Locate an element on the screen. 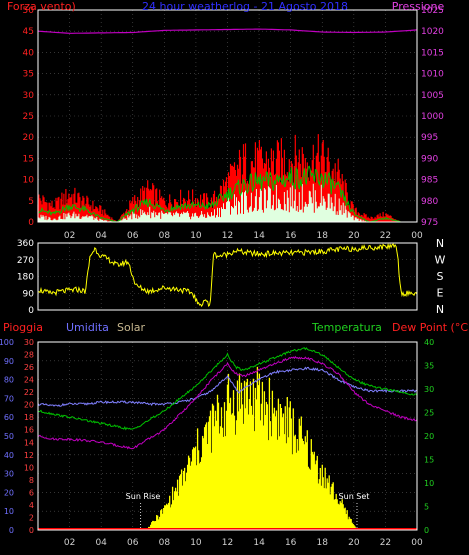 This screenshot has height=555, width=469. wind-panel-x-ticks: 02 04 06 08 10 12 14 16 18 20 22 00 is located at coordinates (243, 236).